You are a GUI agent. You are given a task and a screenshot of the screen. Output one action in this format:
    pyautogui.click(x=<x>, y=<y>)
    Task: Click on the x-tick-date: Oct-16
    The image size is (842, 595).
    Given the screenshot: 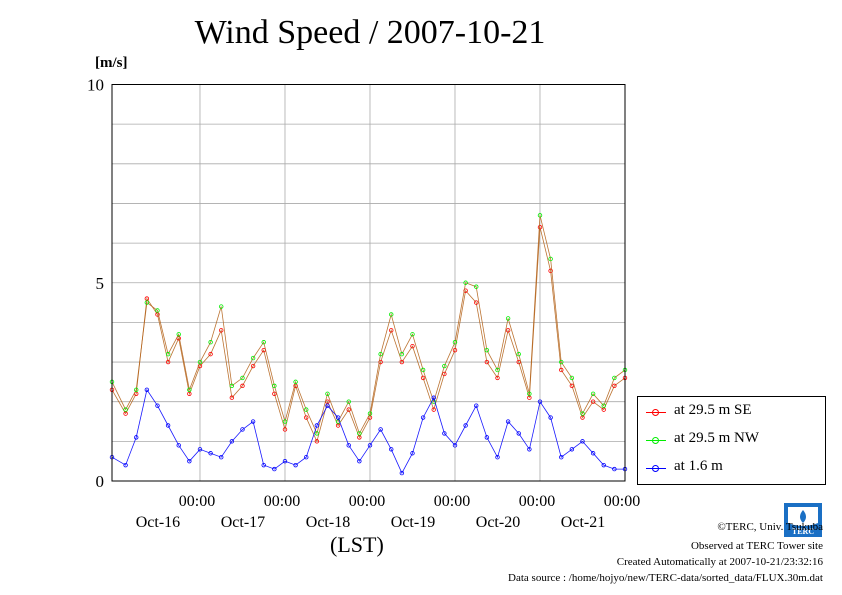 What is the action you would take?
    pyautogui.click(x=158, y=522)
    